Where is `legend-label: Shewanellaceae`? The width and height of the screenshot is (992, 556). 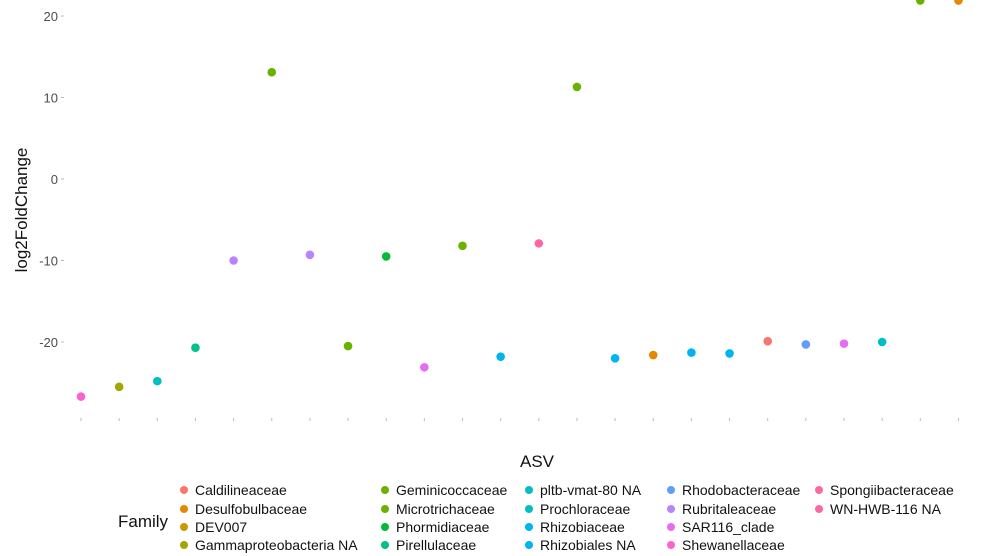 legend-label: Shewanellaceae is located at coordinates (733, 545).